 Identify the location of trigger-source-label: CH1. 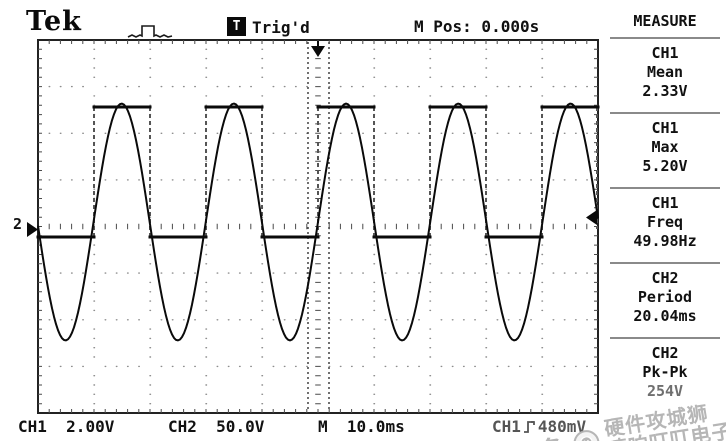
(506, 426).